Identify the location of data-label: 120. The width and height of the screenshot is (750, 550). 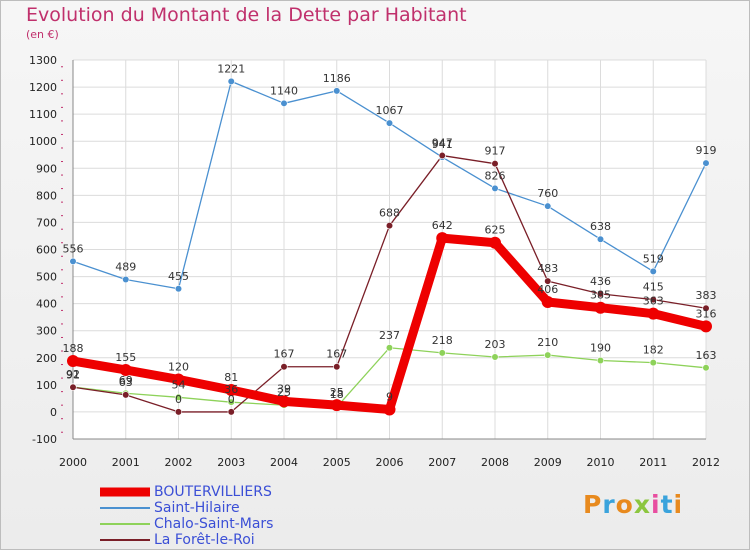
(178, 366).